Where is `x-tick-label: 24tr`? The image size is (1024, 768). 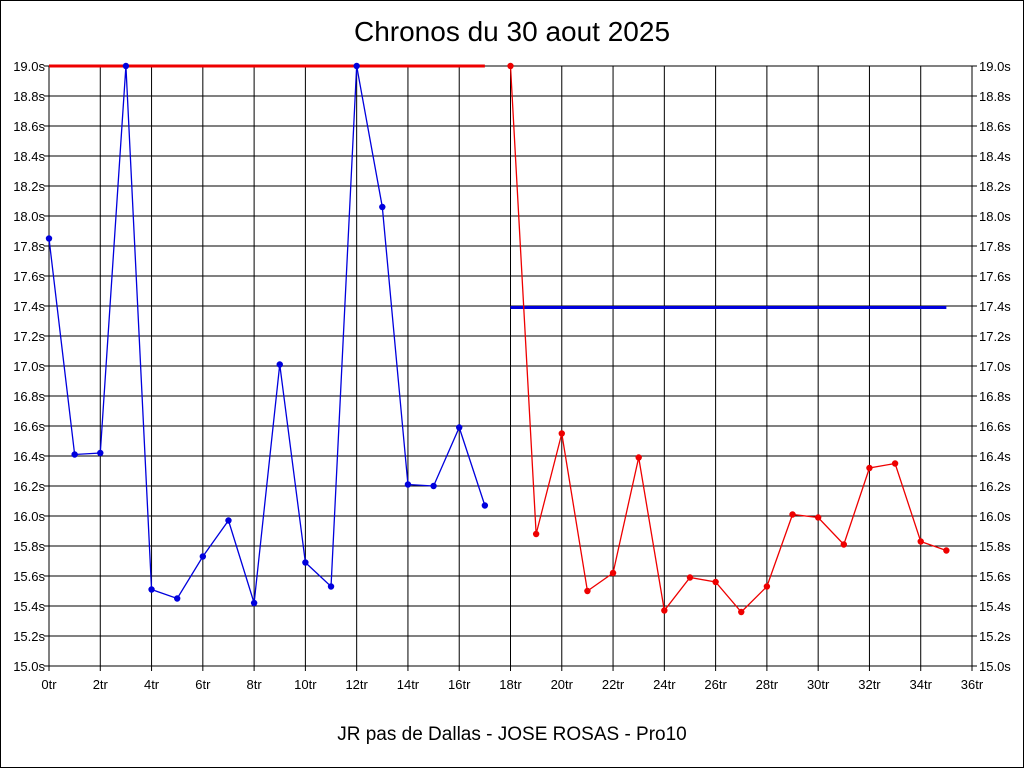 x-tick-label: 24tr is located at coordinates (664, 684).